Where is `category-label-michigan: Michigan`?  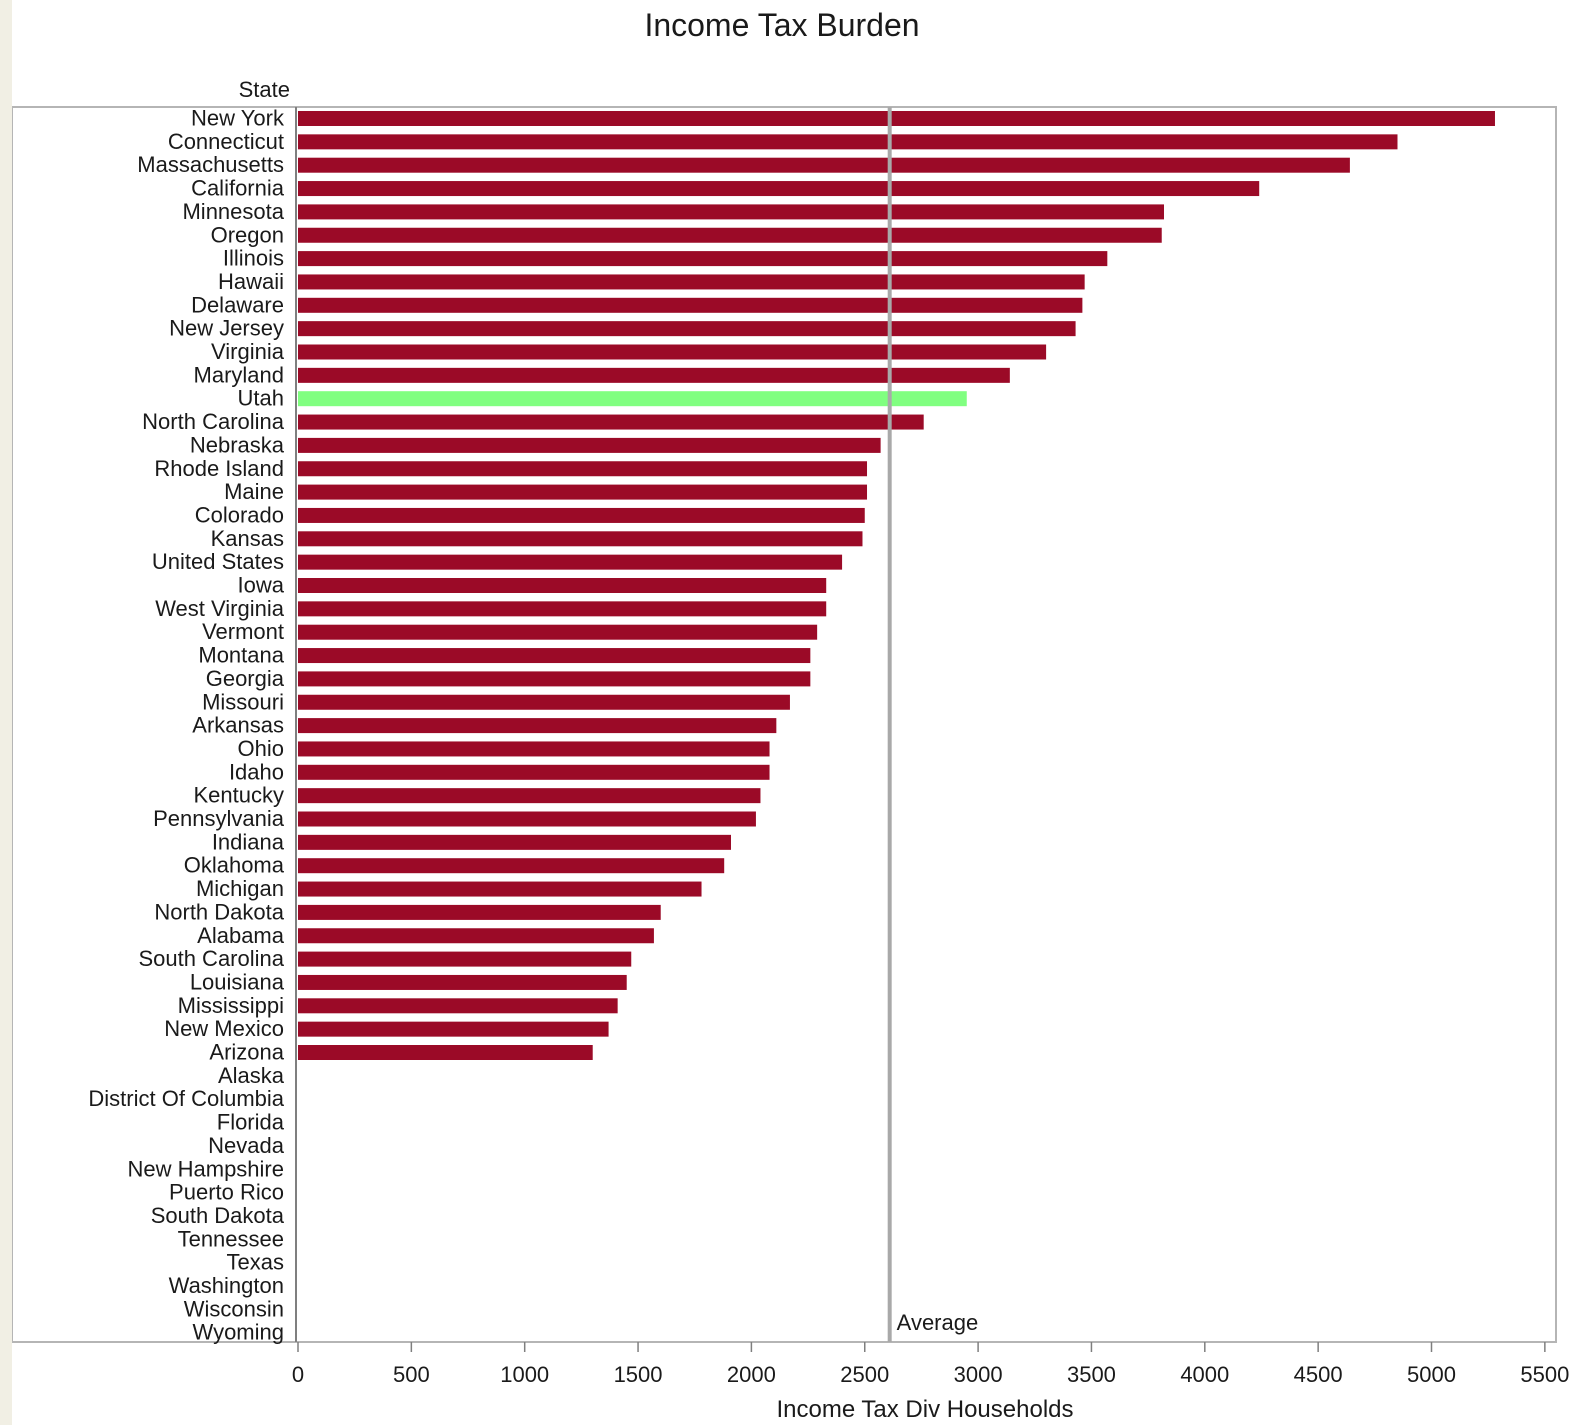 category-label-michigan: Michigan is located at coordinates (240, 888).